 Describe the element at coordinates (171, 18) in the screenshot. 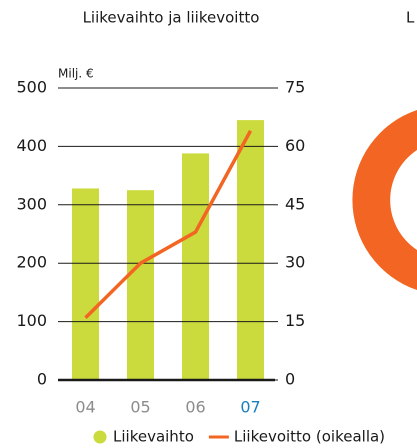

I see `chart-title: Liikevaihto ja liikevoitto` at that location.